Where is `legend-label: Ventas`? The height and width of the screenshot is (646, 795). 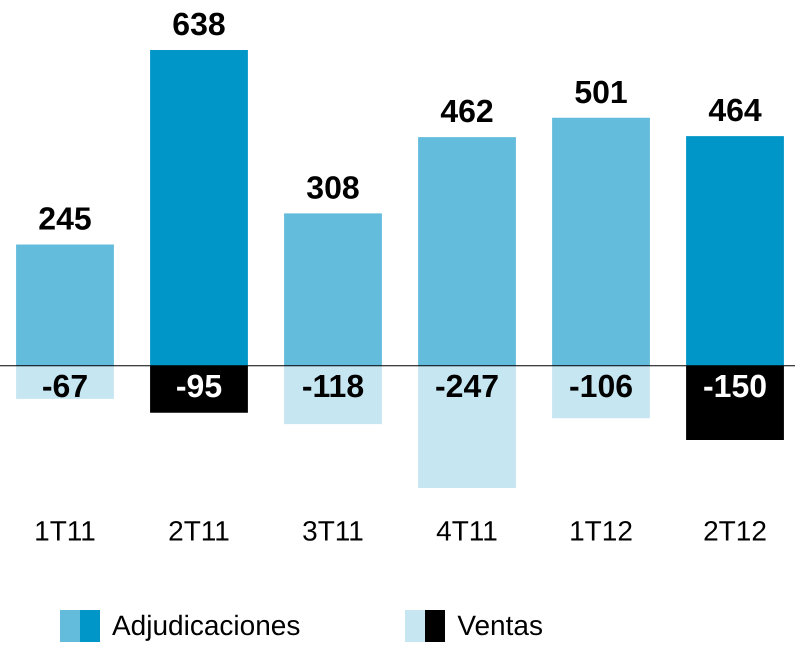 legend-label: Ventas is located at coordinates (500, 626).